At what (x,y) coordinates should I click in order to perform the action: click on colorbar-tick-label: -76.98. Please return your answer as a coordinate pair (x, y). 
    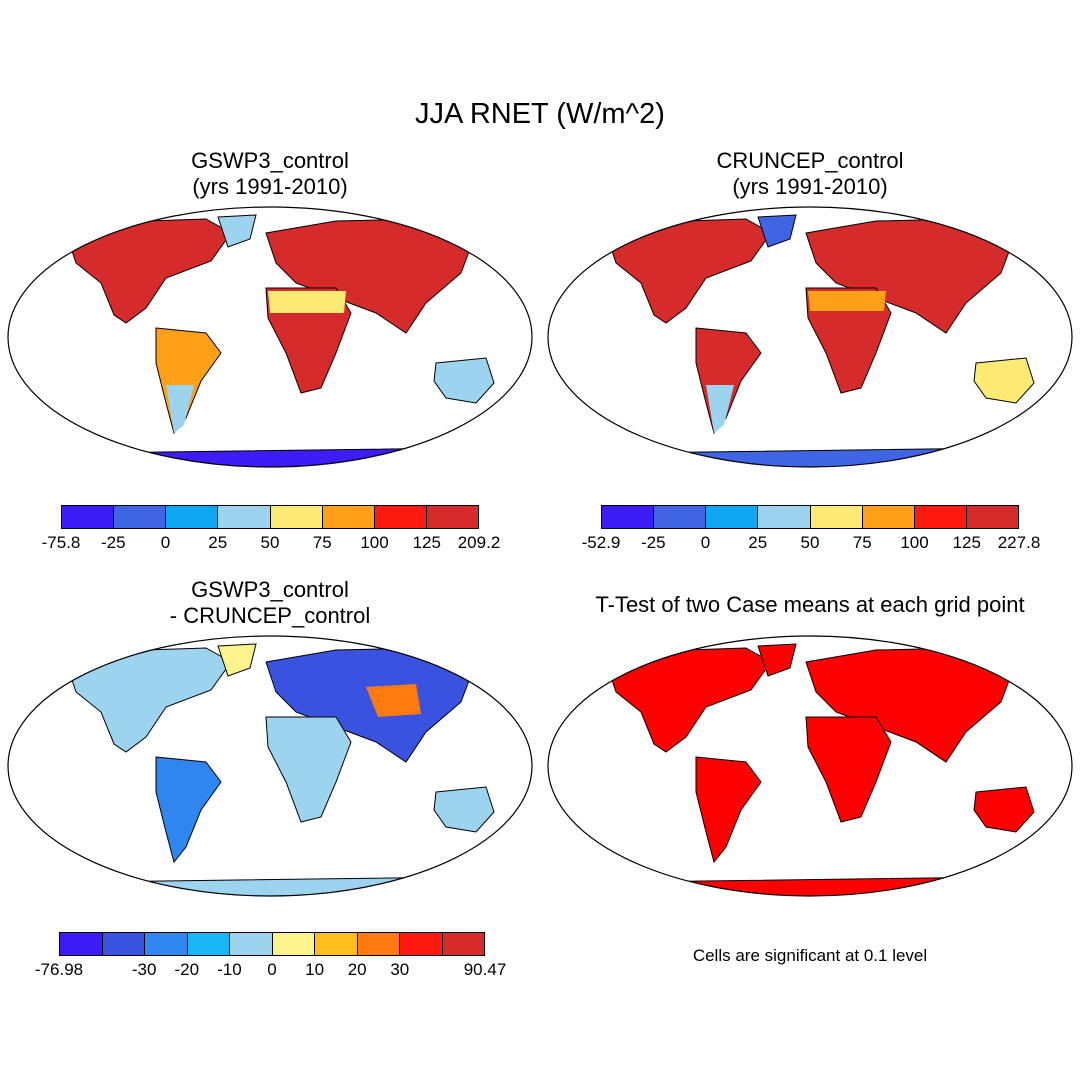
    Looking at the image, I should click on (59, 969).